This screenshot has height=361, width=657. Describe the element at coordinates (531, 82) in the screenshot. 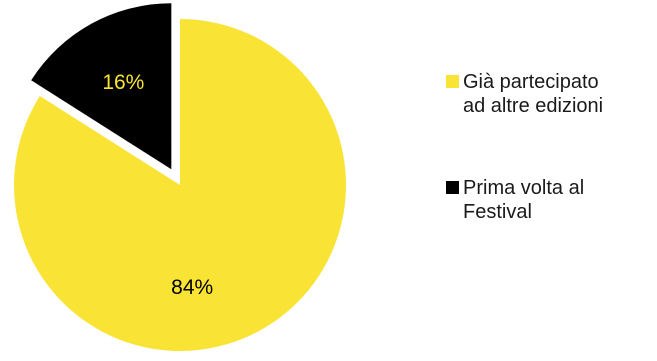

I see `legend-label-line1: Già partecipato` at that location.